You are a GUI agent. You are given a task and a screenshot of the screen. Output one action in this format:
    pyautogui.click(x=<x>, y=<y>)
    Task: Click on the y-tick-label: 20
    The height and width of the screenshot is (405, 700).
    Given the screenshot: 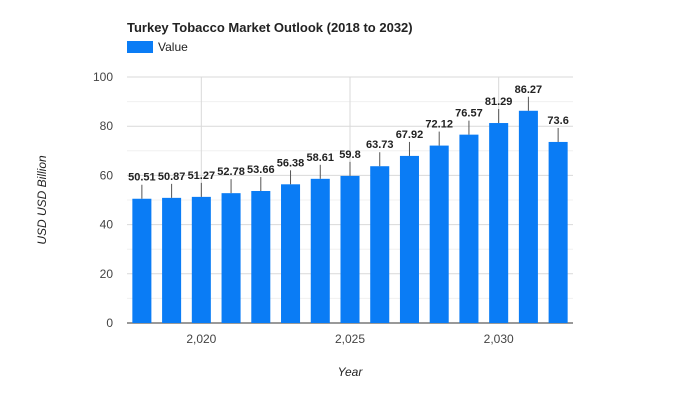 What is the action you would take?
    pyautogui.click(x=107, y=274)
    